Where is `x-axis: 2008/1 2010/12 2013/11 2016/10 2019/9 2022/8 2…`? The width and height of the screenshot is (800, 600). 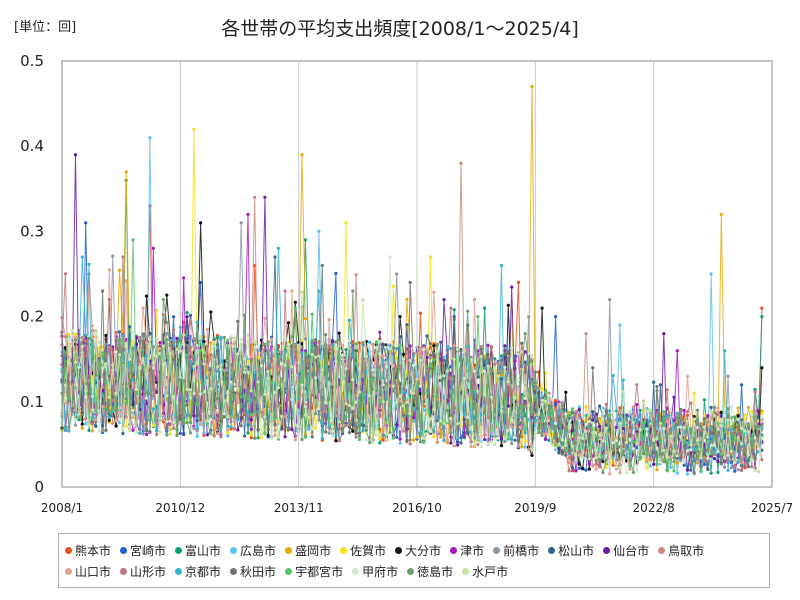 x-axis: 2008/1 2010/12 2013/11 2016/10 2019/9 2022/8 2… is located at coordinates (417, 508).